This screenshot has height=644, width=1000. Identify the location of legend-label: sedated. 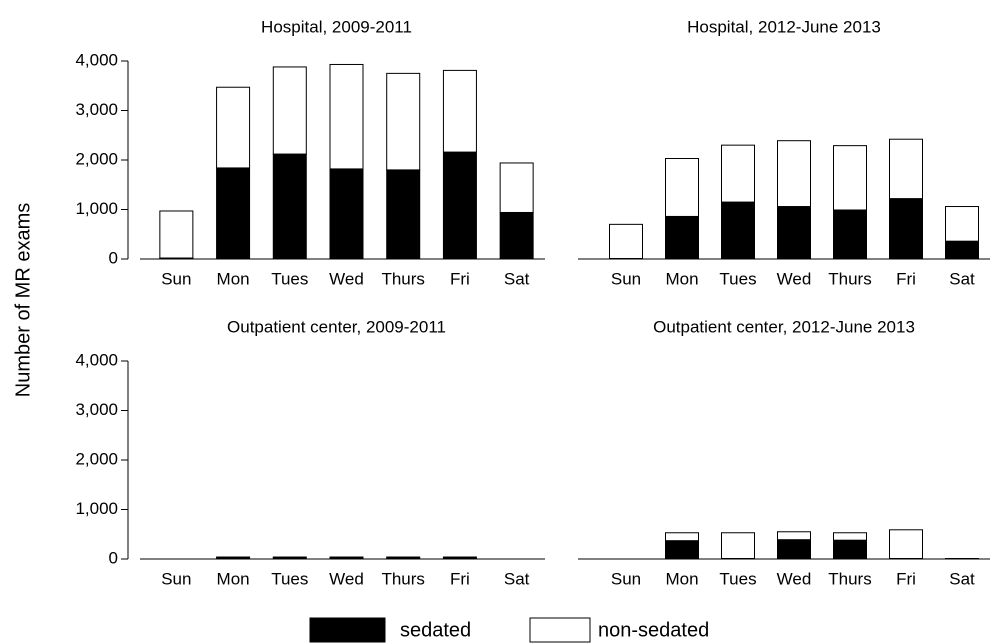
(435, 630).